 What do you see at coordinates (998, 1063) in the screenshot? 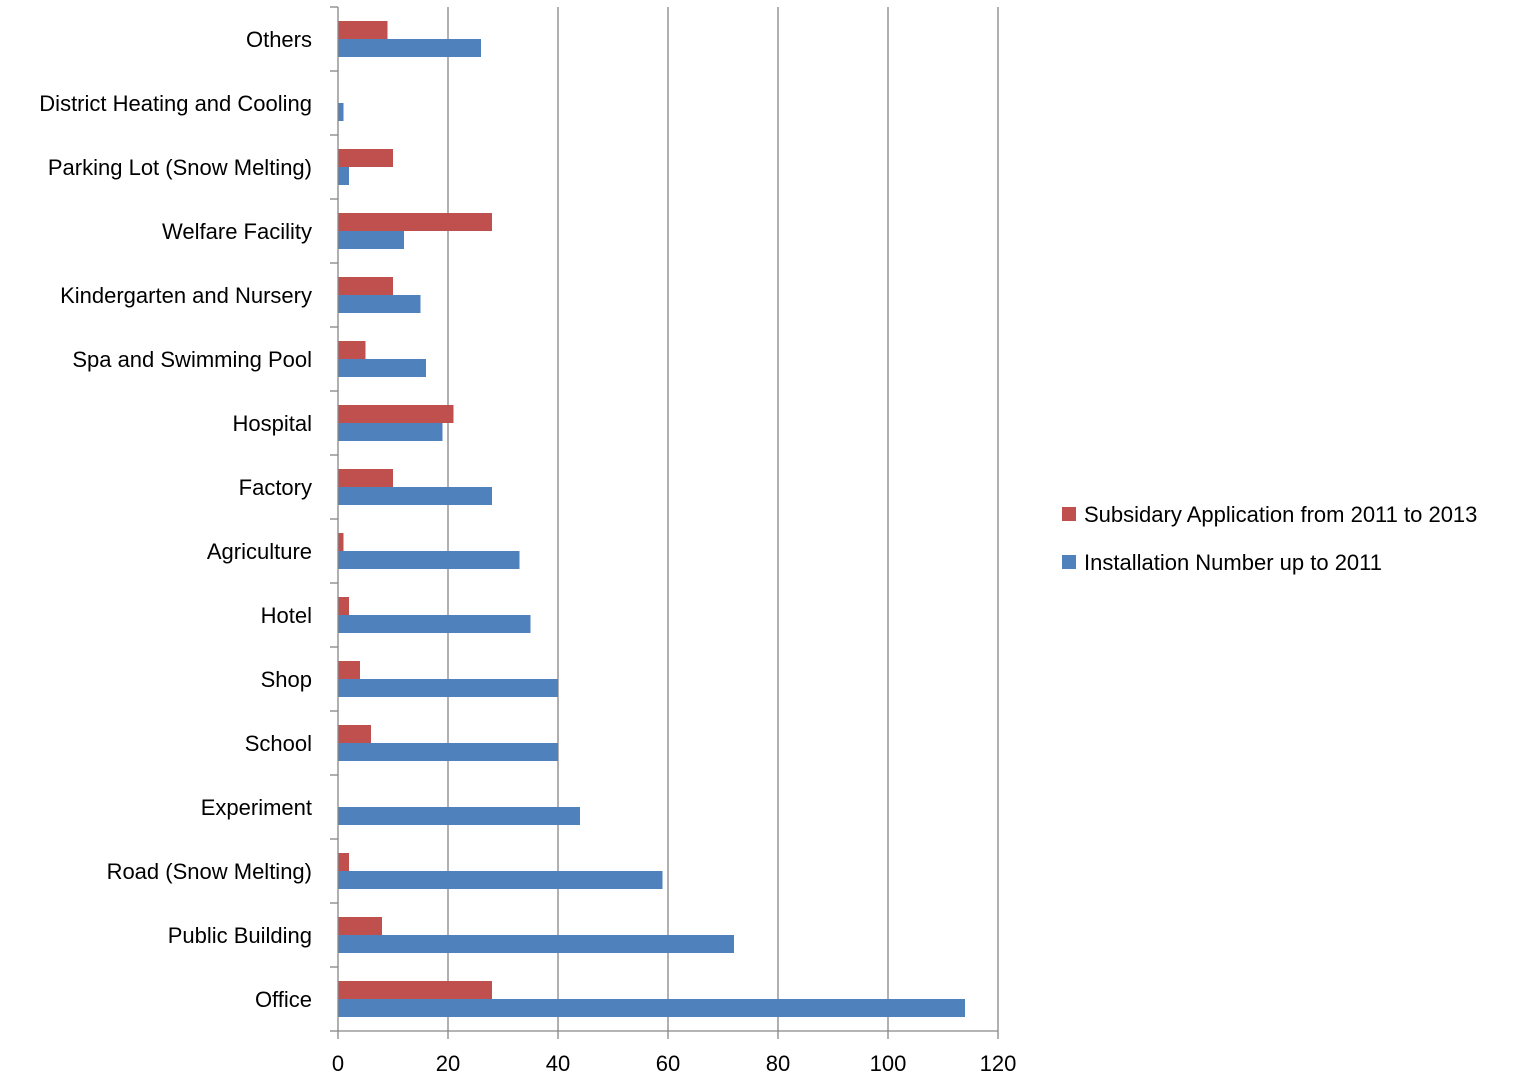
I see `x-tick-label: 120` at bounding box center [998, 1063].